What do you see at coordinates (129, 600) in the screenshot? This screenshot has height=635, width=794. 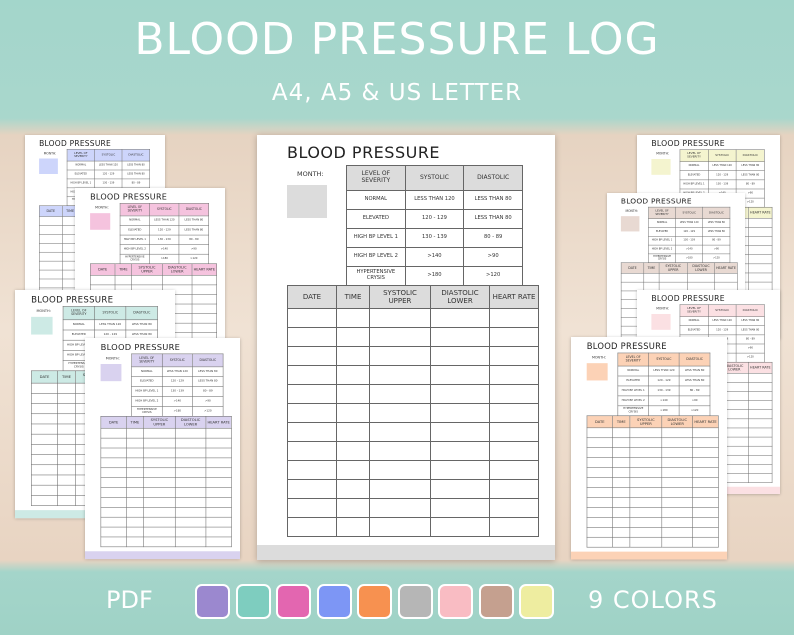 I see `format-label: PDF` at bounding box center [129, 600].